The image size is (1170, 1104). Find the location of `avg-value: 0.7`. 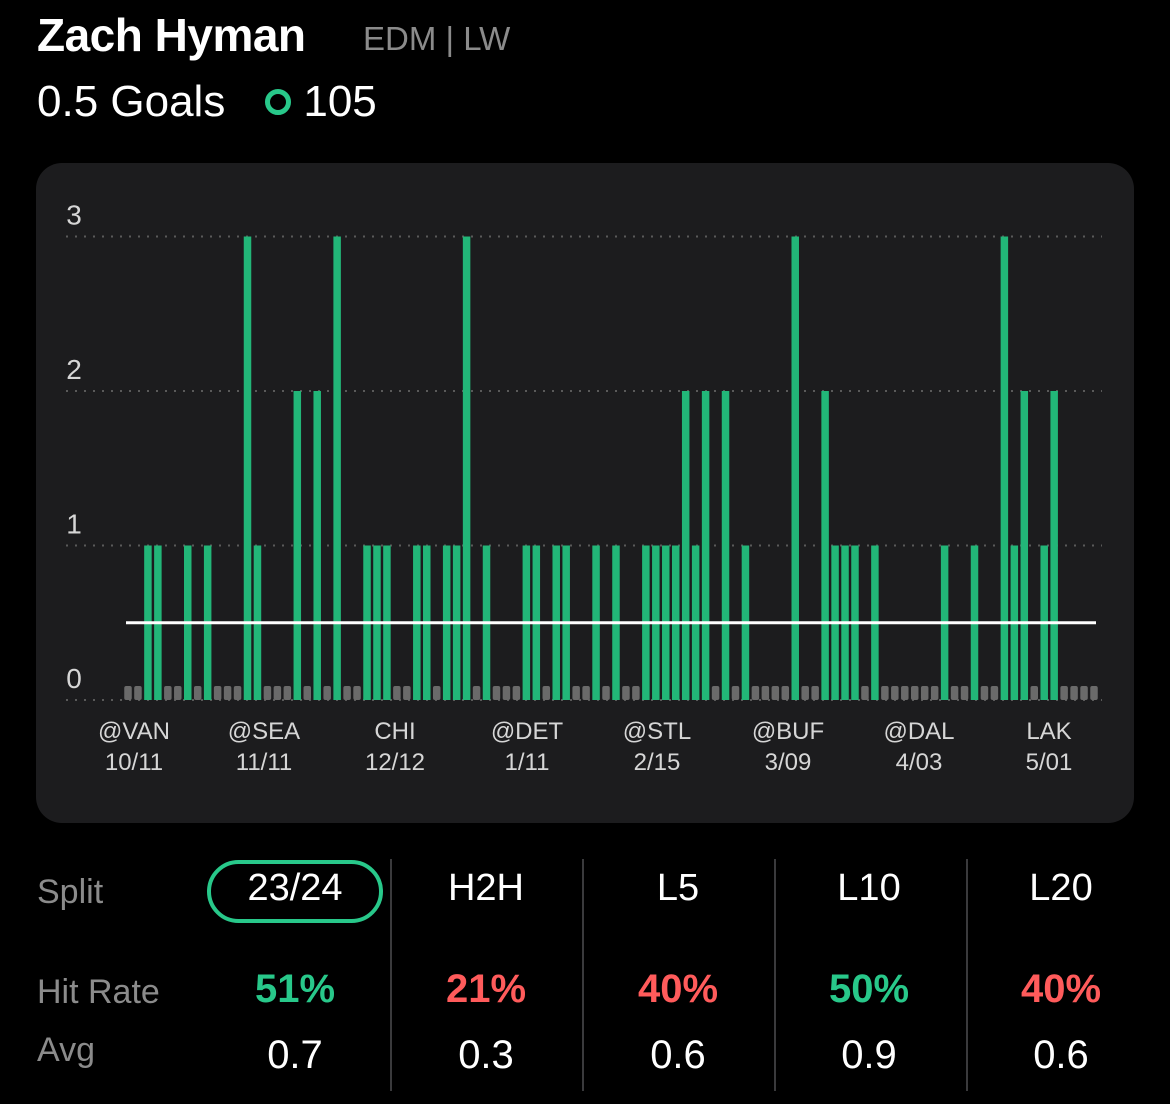

avg-value: 0.7 is located at coordinates (295, 1055).